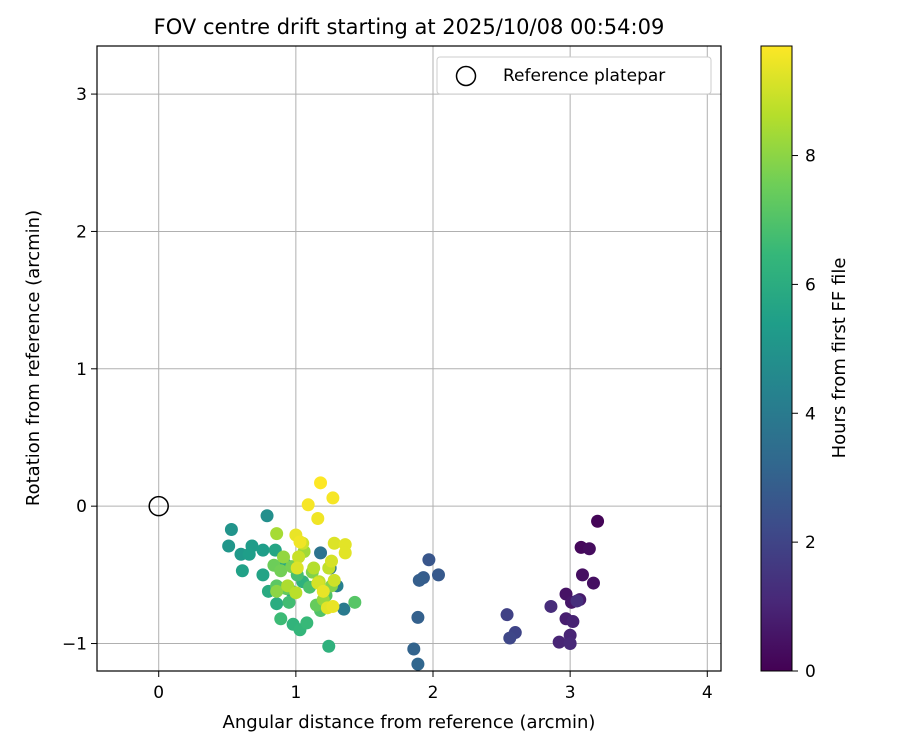 The height and width of the screenshot is (750, 900). I want to click on colorbar-gradient, so click(776, 358).